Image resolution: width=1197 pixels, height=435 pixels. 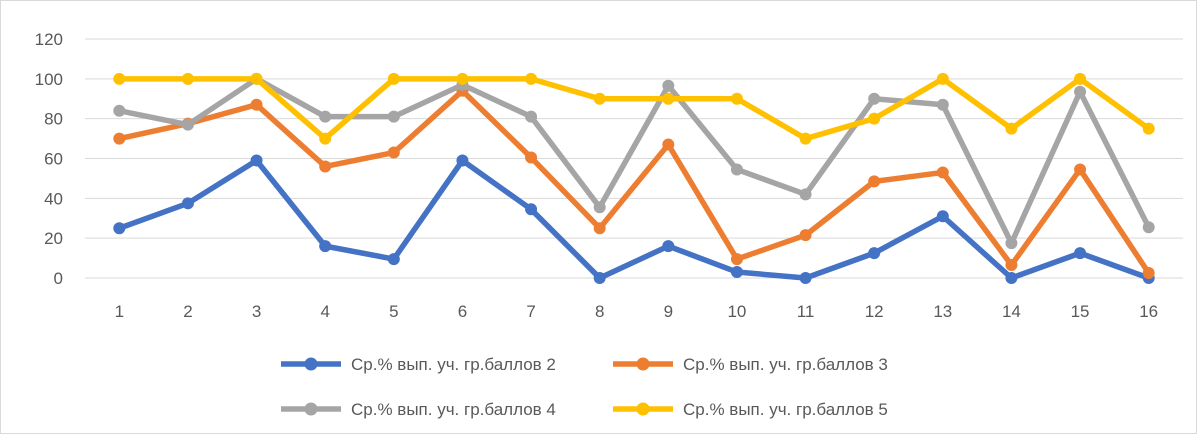 I want to click on x-tick-label: 8, so click(x=599, y=311).